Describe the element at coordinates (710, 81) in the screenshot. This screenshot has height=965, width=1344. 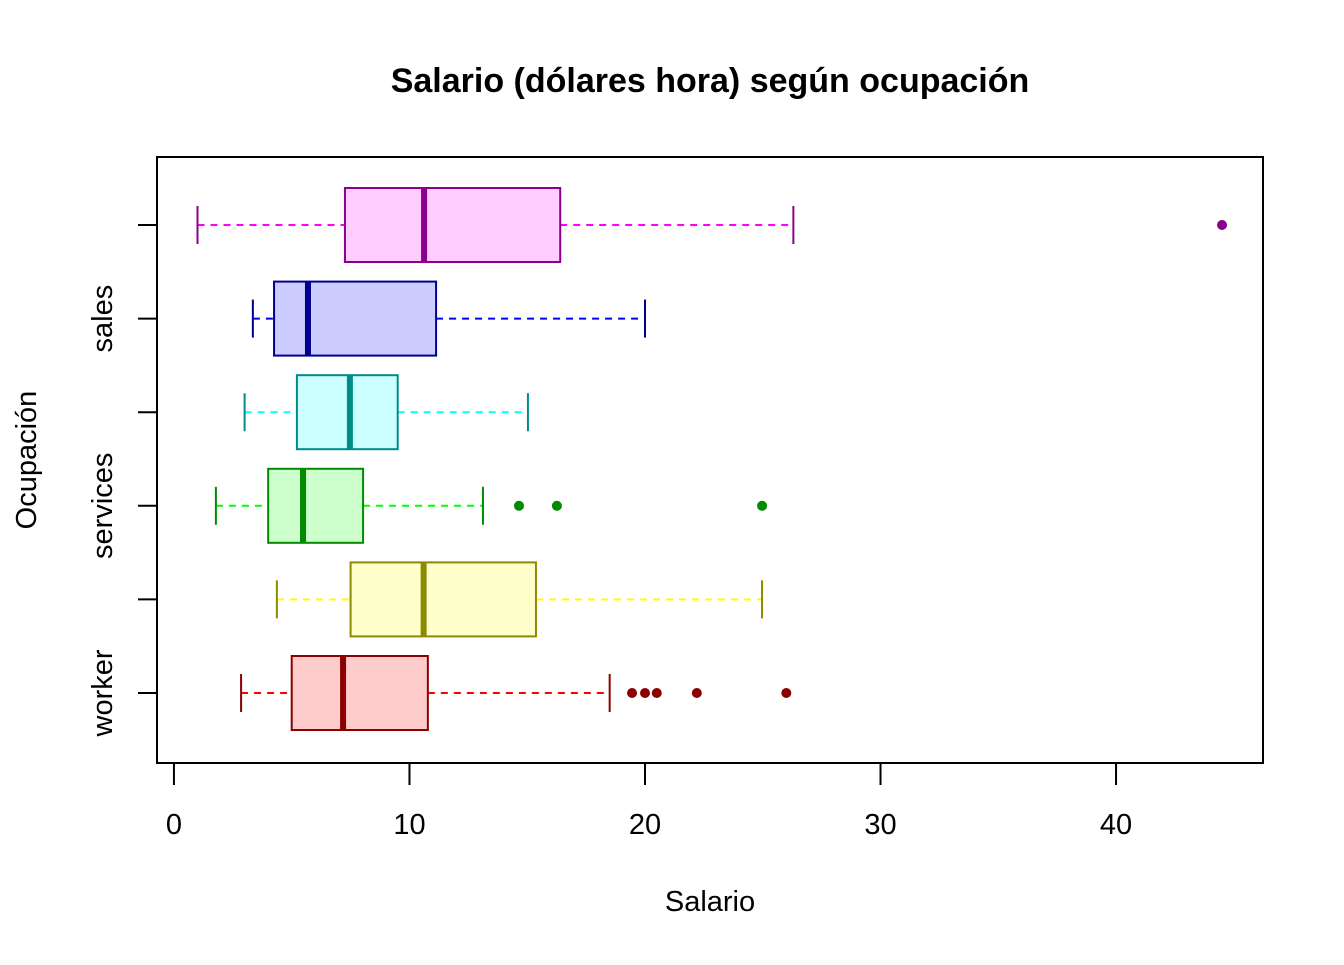
I see `chart-title: Salario (dólares hora) según ocupación` at that location.